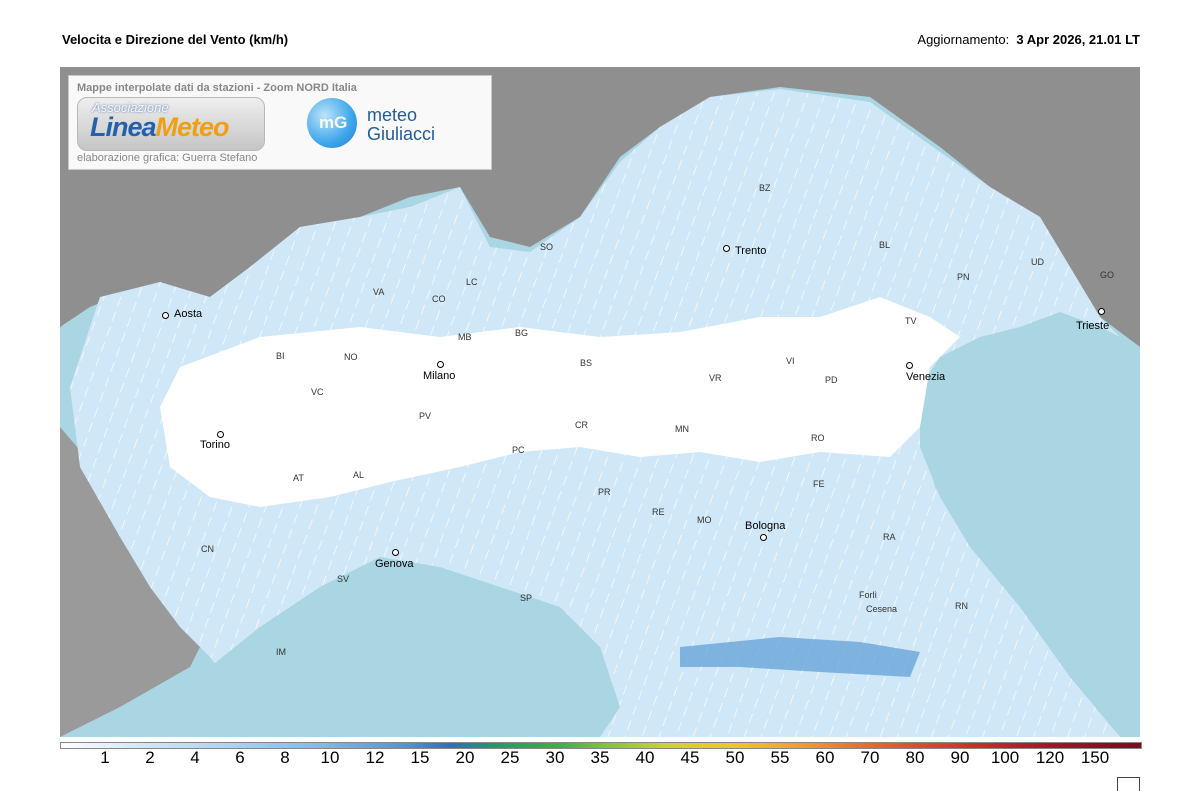 This screenshot has height=791, width=1200. What do you see at coordinates (780, 757) in the screenshot?
I see `scale-tick-label: 55` at bounding box center [780, 757].